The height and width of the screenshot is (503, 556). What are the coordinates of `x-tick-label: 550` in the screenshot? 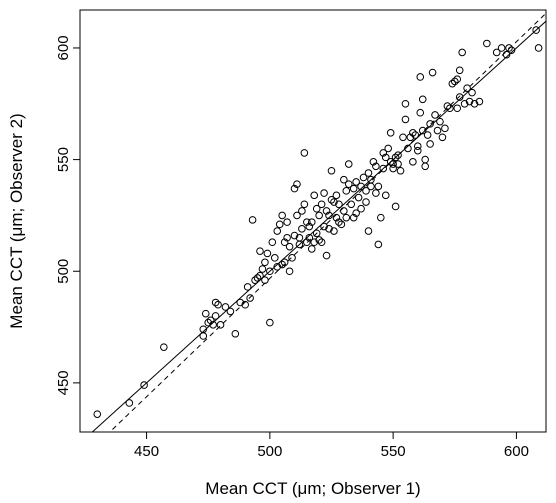 It's located at (393, 451).